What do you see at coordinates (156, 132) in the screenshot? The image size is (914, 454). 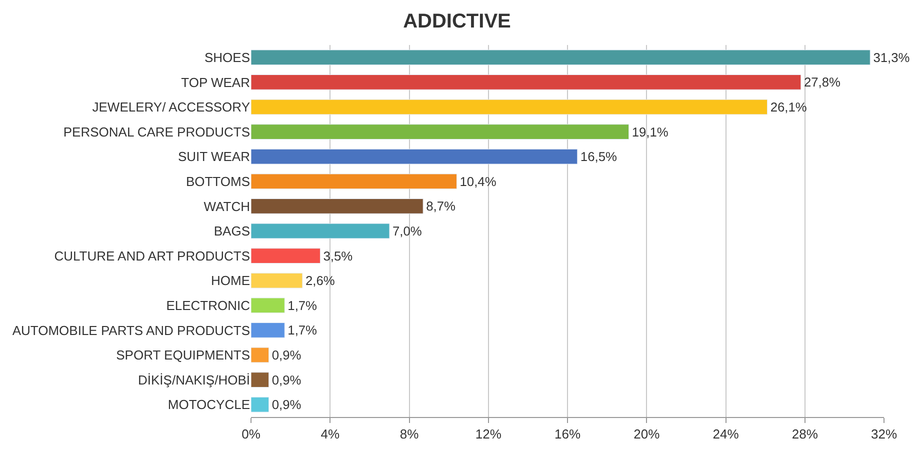 I see `y-tick-label: PERSONAL CARE PRODUCTS` at bounding box center [156, 132].